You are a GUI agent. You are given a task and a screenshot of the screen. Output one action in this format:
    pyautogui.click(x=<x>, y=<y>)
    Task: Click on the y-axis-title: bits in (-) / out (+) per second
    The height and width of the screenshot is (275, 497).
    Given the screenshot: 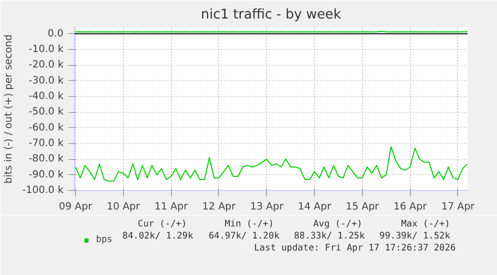 What is the action you would take?
    pyautogui.click(x=8, y=109)
    